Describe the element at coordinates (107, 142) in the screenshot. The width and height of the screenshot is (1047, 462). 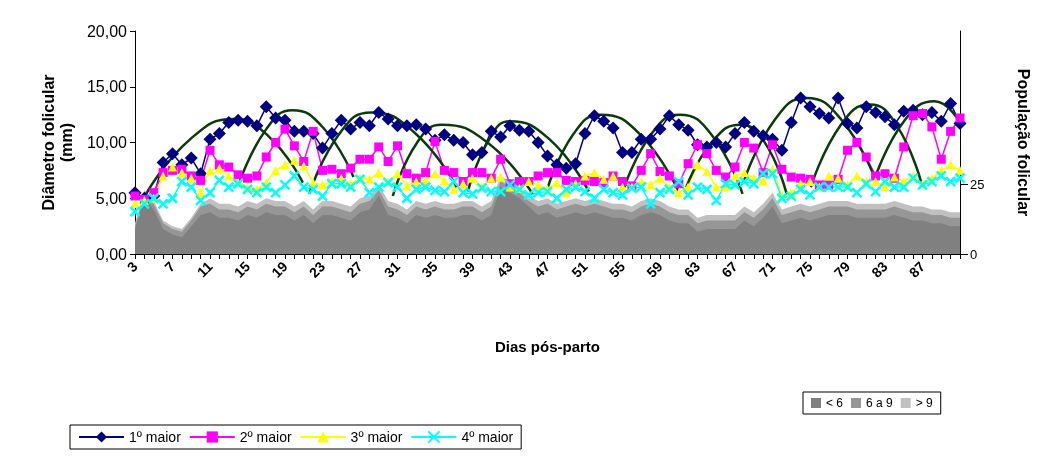
I see `y-tick-label: 10,00` at that location.